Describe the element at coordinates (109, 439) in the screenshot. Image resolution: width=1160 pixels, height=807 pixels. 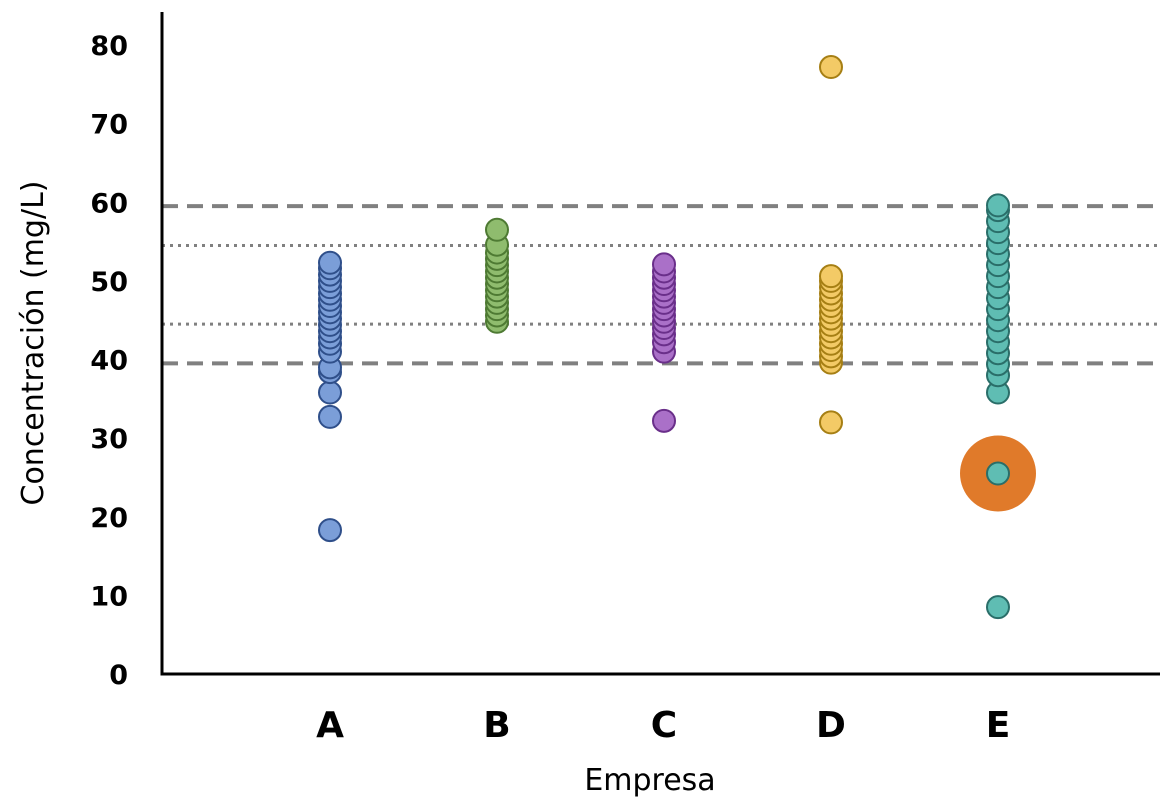
I see `y-tick-label: 30` at that location.